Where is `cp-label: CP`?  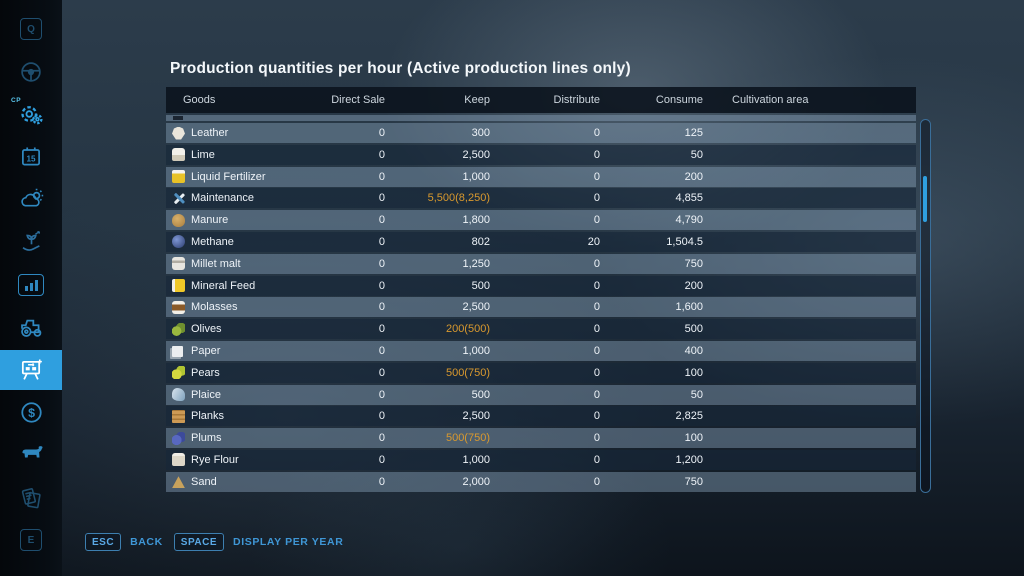
cp-label: CP is located at coordinates (16, 101).